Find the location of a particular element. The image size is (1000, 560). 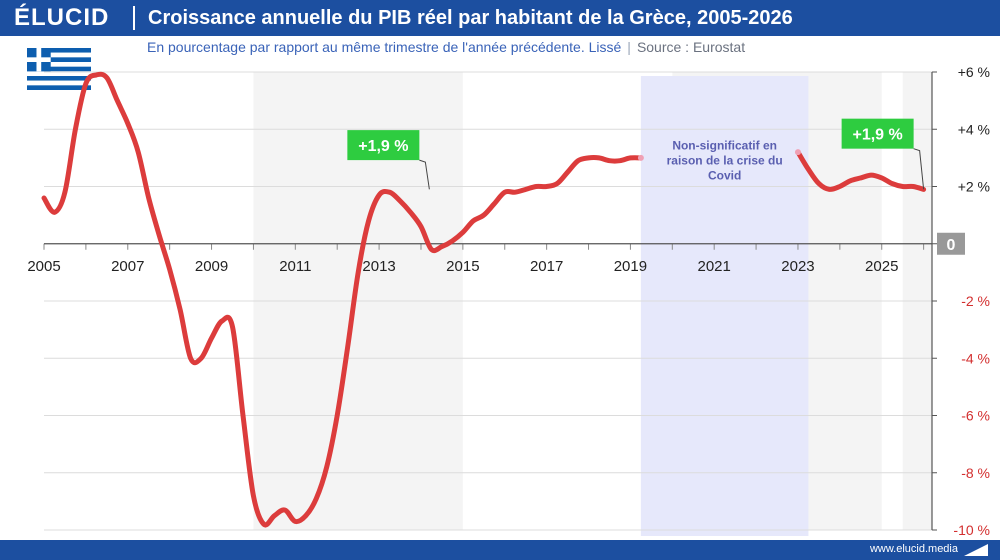

y-tick-label: +4 % is located at coordinates (974, 129).